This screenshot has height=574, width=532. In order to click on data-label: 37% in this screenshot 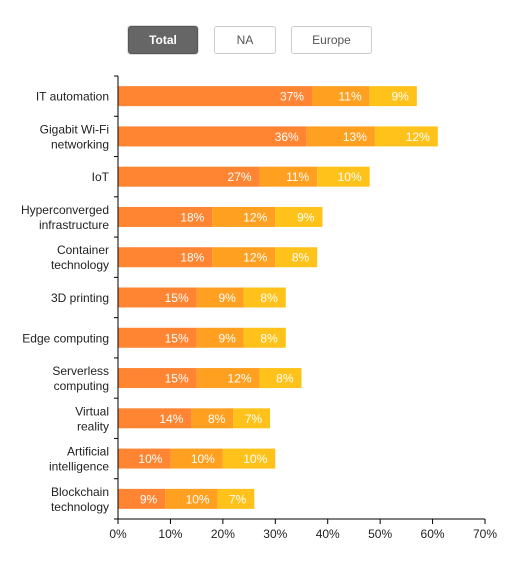, I will do `click(292, 97)`.